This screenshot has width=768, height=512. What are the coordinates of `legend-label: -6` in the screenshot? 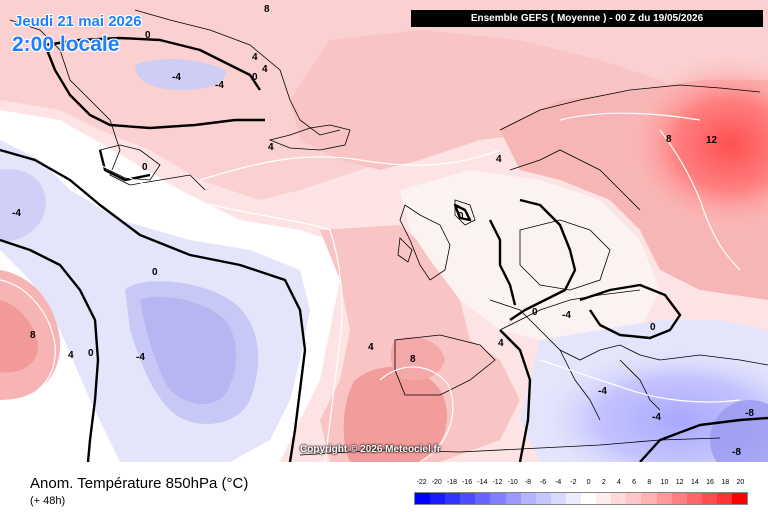 It's located at (543, 482).